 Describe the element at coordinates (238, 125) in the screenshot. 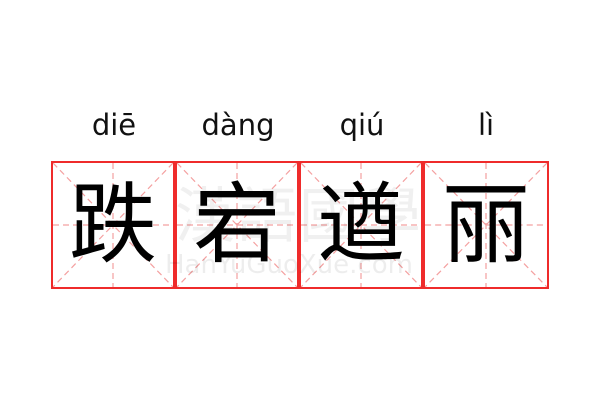

I see `pinyin-2: dàng` at that location.